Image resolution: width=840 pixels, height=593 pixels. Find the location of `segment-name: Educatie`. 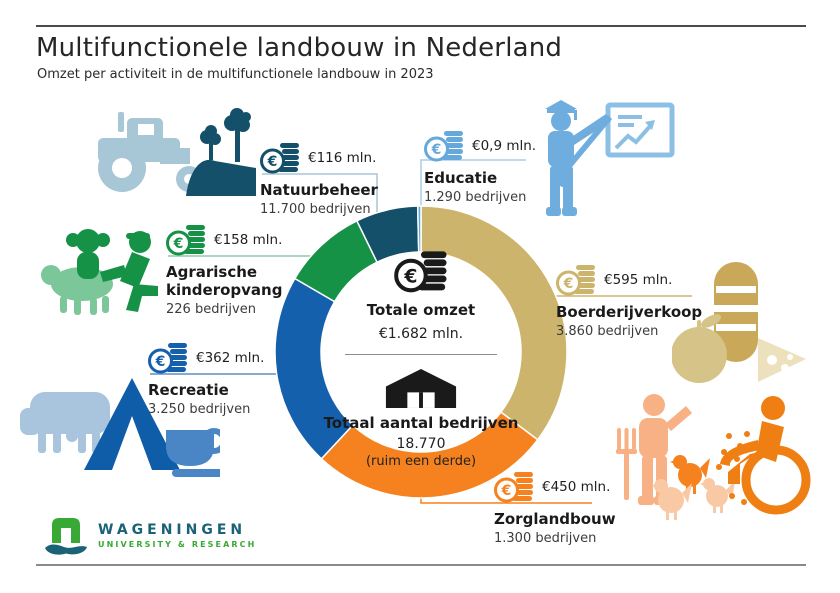

segment-name: Educatie is located at coordinates (461, 178).